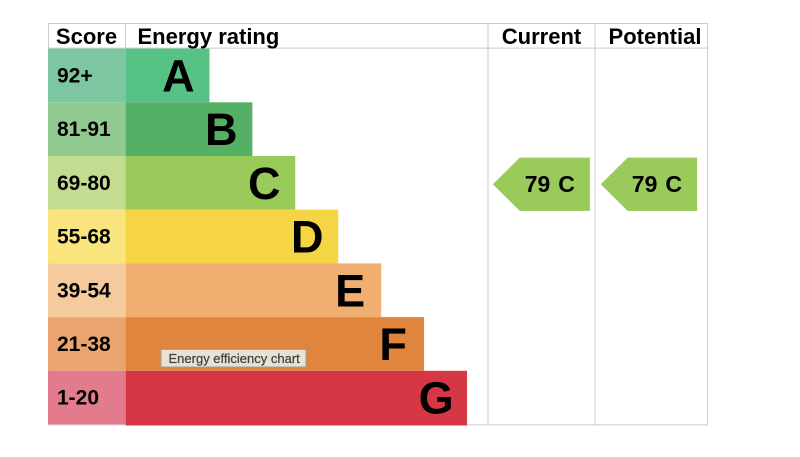 The width and height of the screenshot is (800, 457). Describe the element at coordinates (84, 129) in the screenshot. I see `svg-text: 81-91` at that location.